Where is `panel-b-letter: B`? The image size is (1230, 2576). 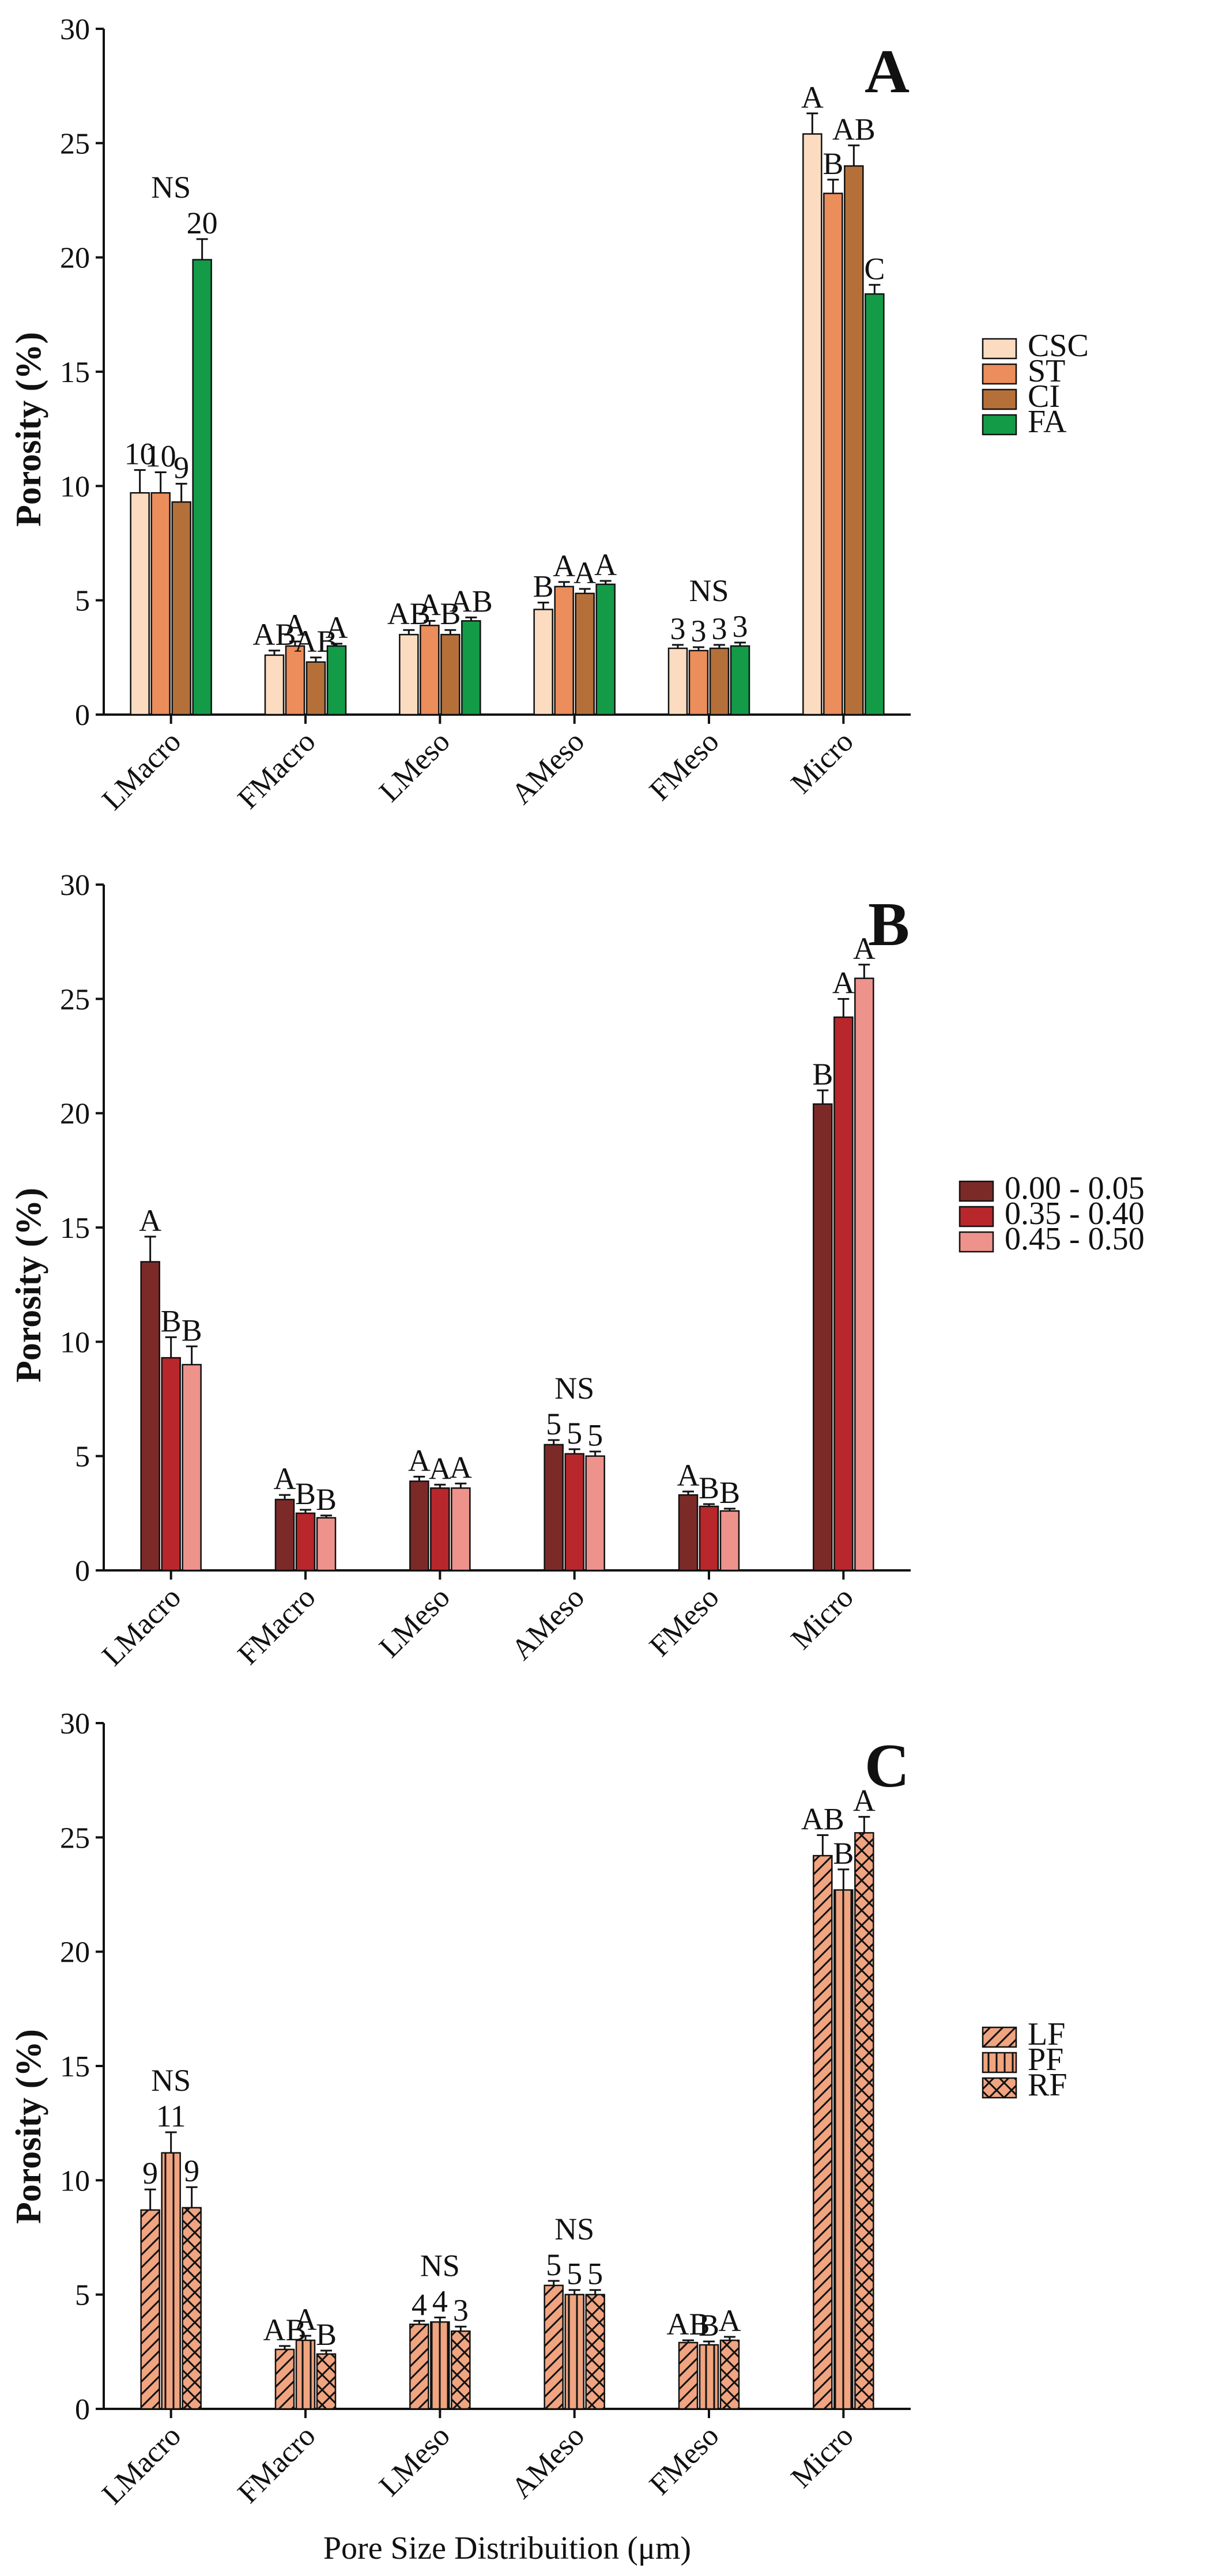 panel-b-letter: B is located at coordinates (889, 924).